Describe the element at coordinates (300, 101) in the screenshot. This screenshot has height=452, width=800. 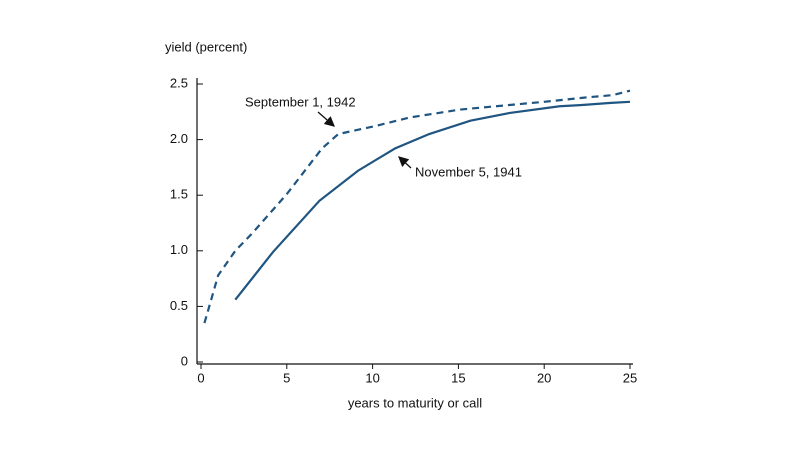
I see `annotation: September 1, 1942` at that location.